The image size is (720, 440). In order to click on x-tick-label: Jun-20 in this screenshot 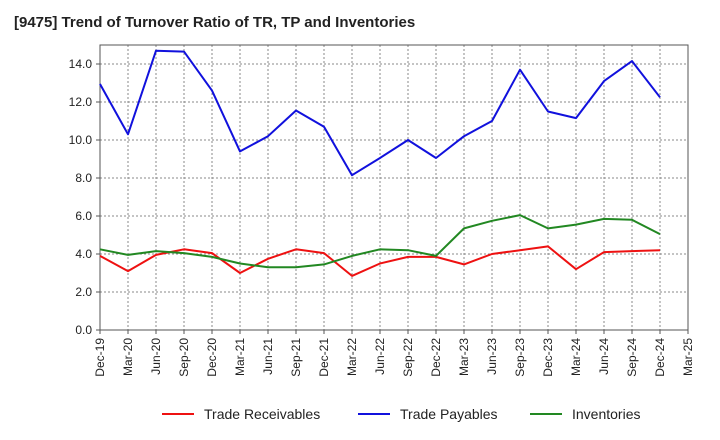, I will do `click(156, 356)`.